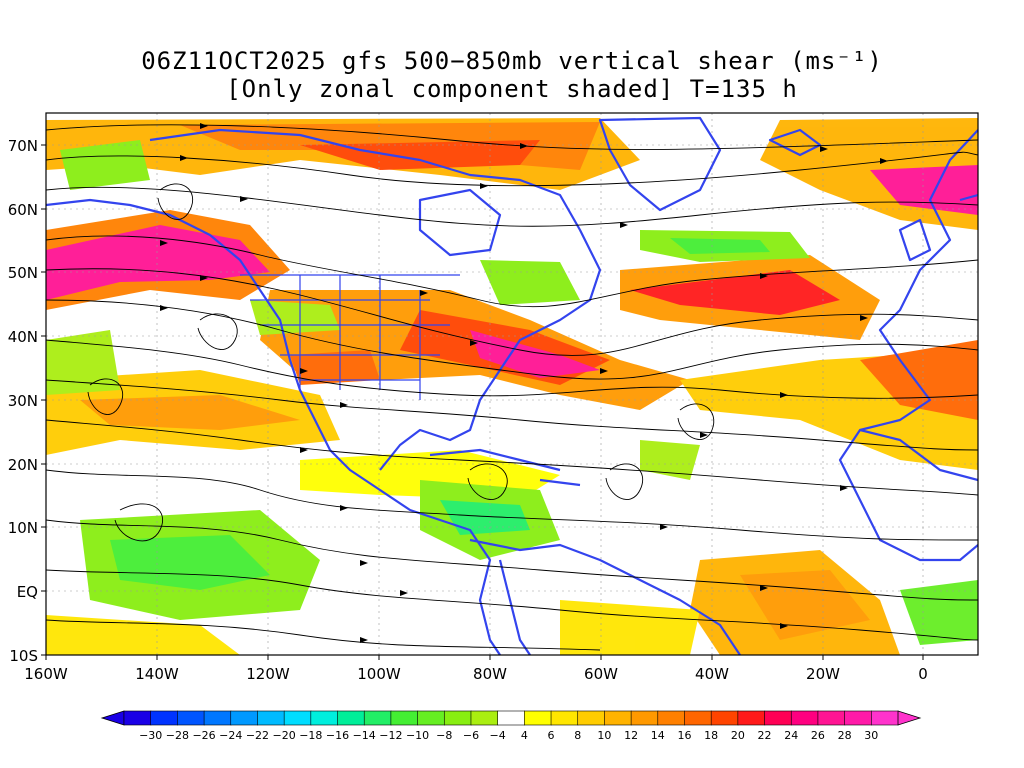 Image resolution: width=1024 pixels, height=768 pixels. Describe the element at coordinates (337, 735) in the screenshot. I see `colorbar-label: −16` at that location.